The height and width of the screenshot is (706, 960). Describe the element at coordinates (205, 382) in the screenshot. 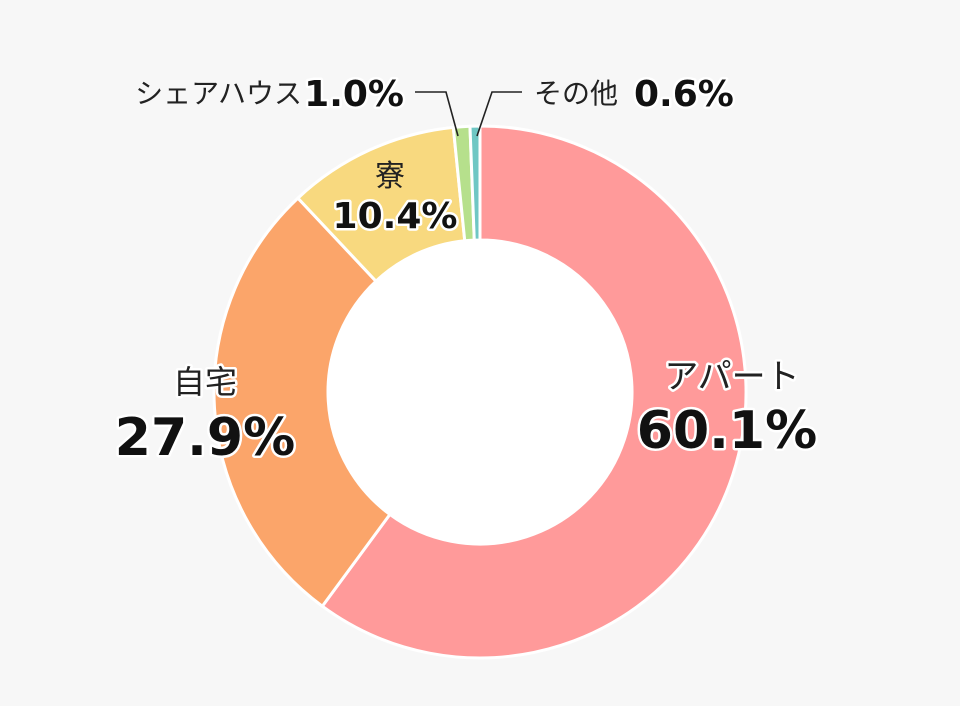

I see `slice-label-home: 自宅` at that location.